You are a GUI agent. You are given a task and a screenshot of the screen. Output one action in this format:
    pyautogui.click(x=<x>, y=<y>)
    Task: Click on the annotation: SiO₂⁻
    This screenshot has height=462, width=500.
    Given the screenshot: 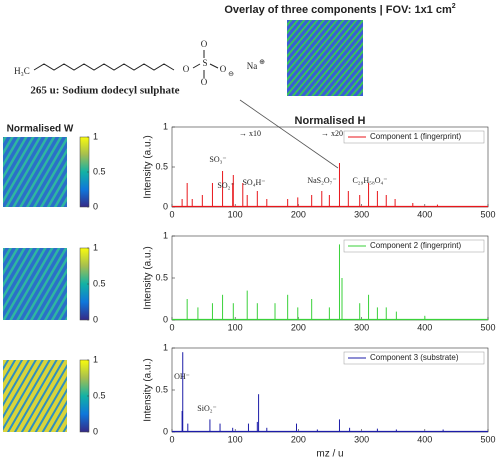 What is the action you would take?
    pyautogui.click(x=206, y=408)
    